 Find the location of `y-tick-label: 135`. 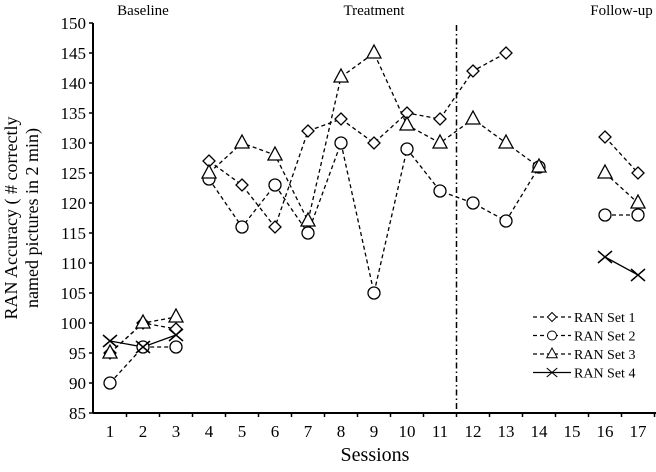

y-tick-label: 135 is located at coordinates (74, 113).